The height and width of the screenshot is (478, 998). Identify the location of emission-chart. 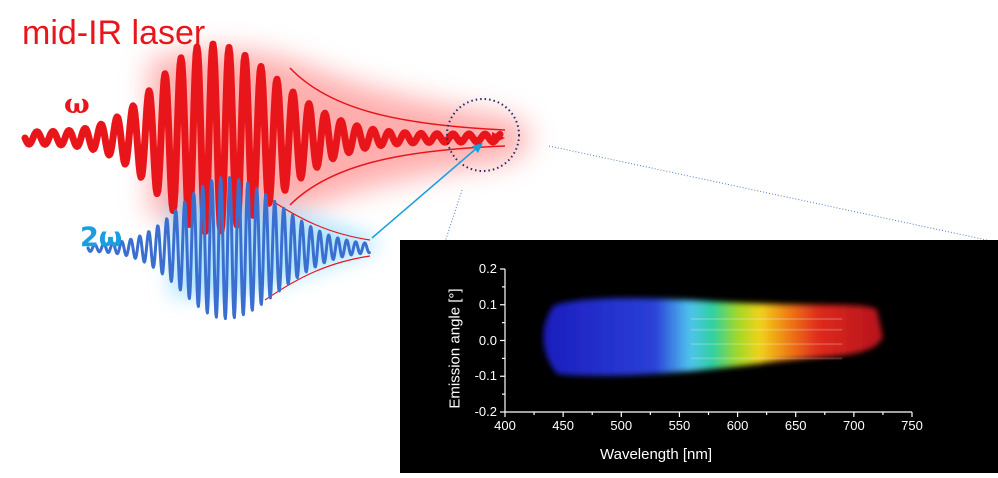
(706, 342).